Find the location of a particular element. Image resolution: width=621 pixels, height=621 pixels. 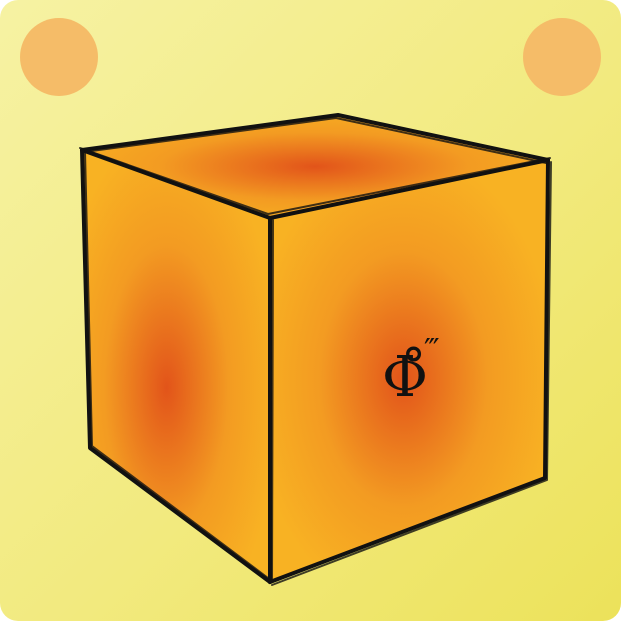

cube-symbol: Φ̊ is located at coordinates (405, 377).